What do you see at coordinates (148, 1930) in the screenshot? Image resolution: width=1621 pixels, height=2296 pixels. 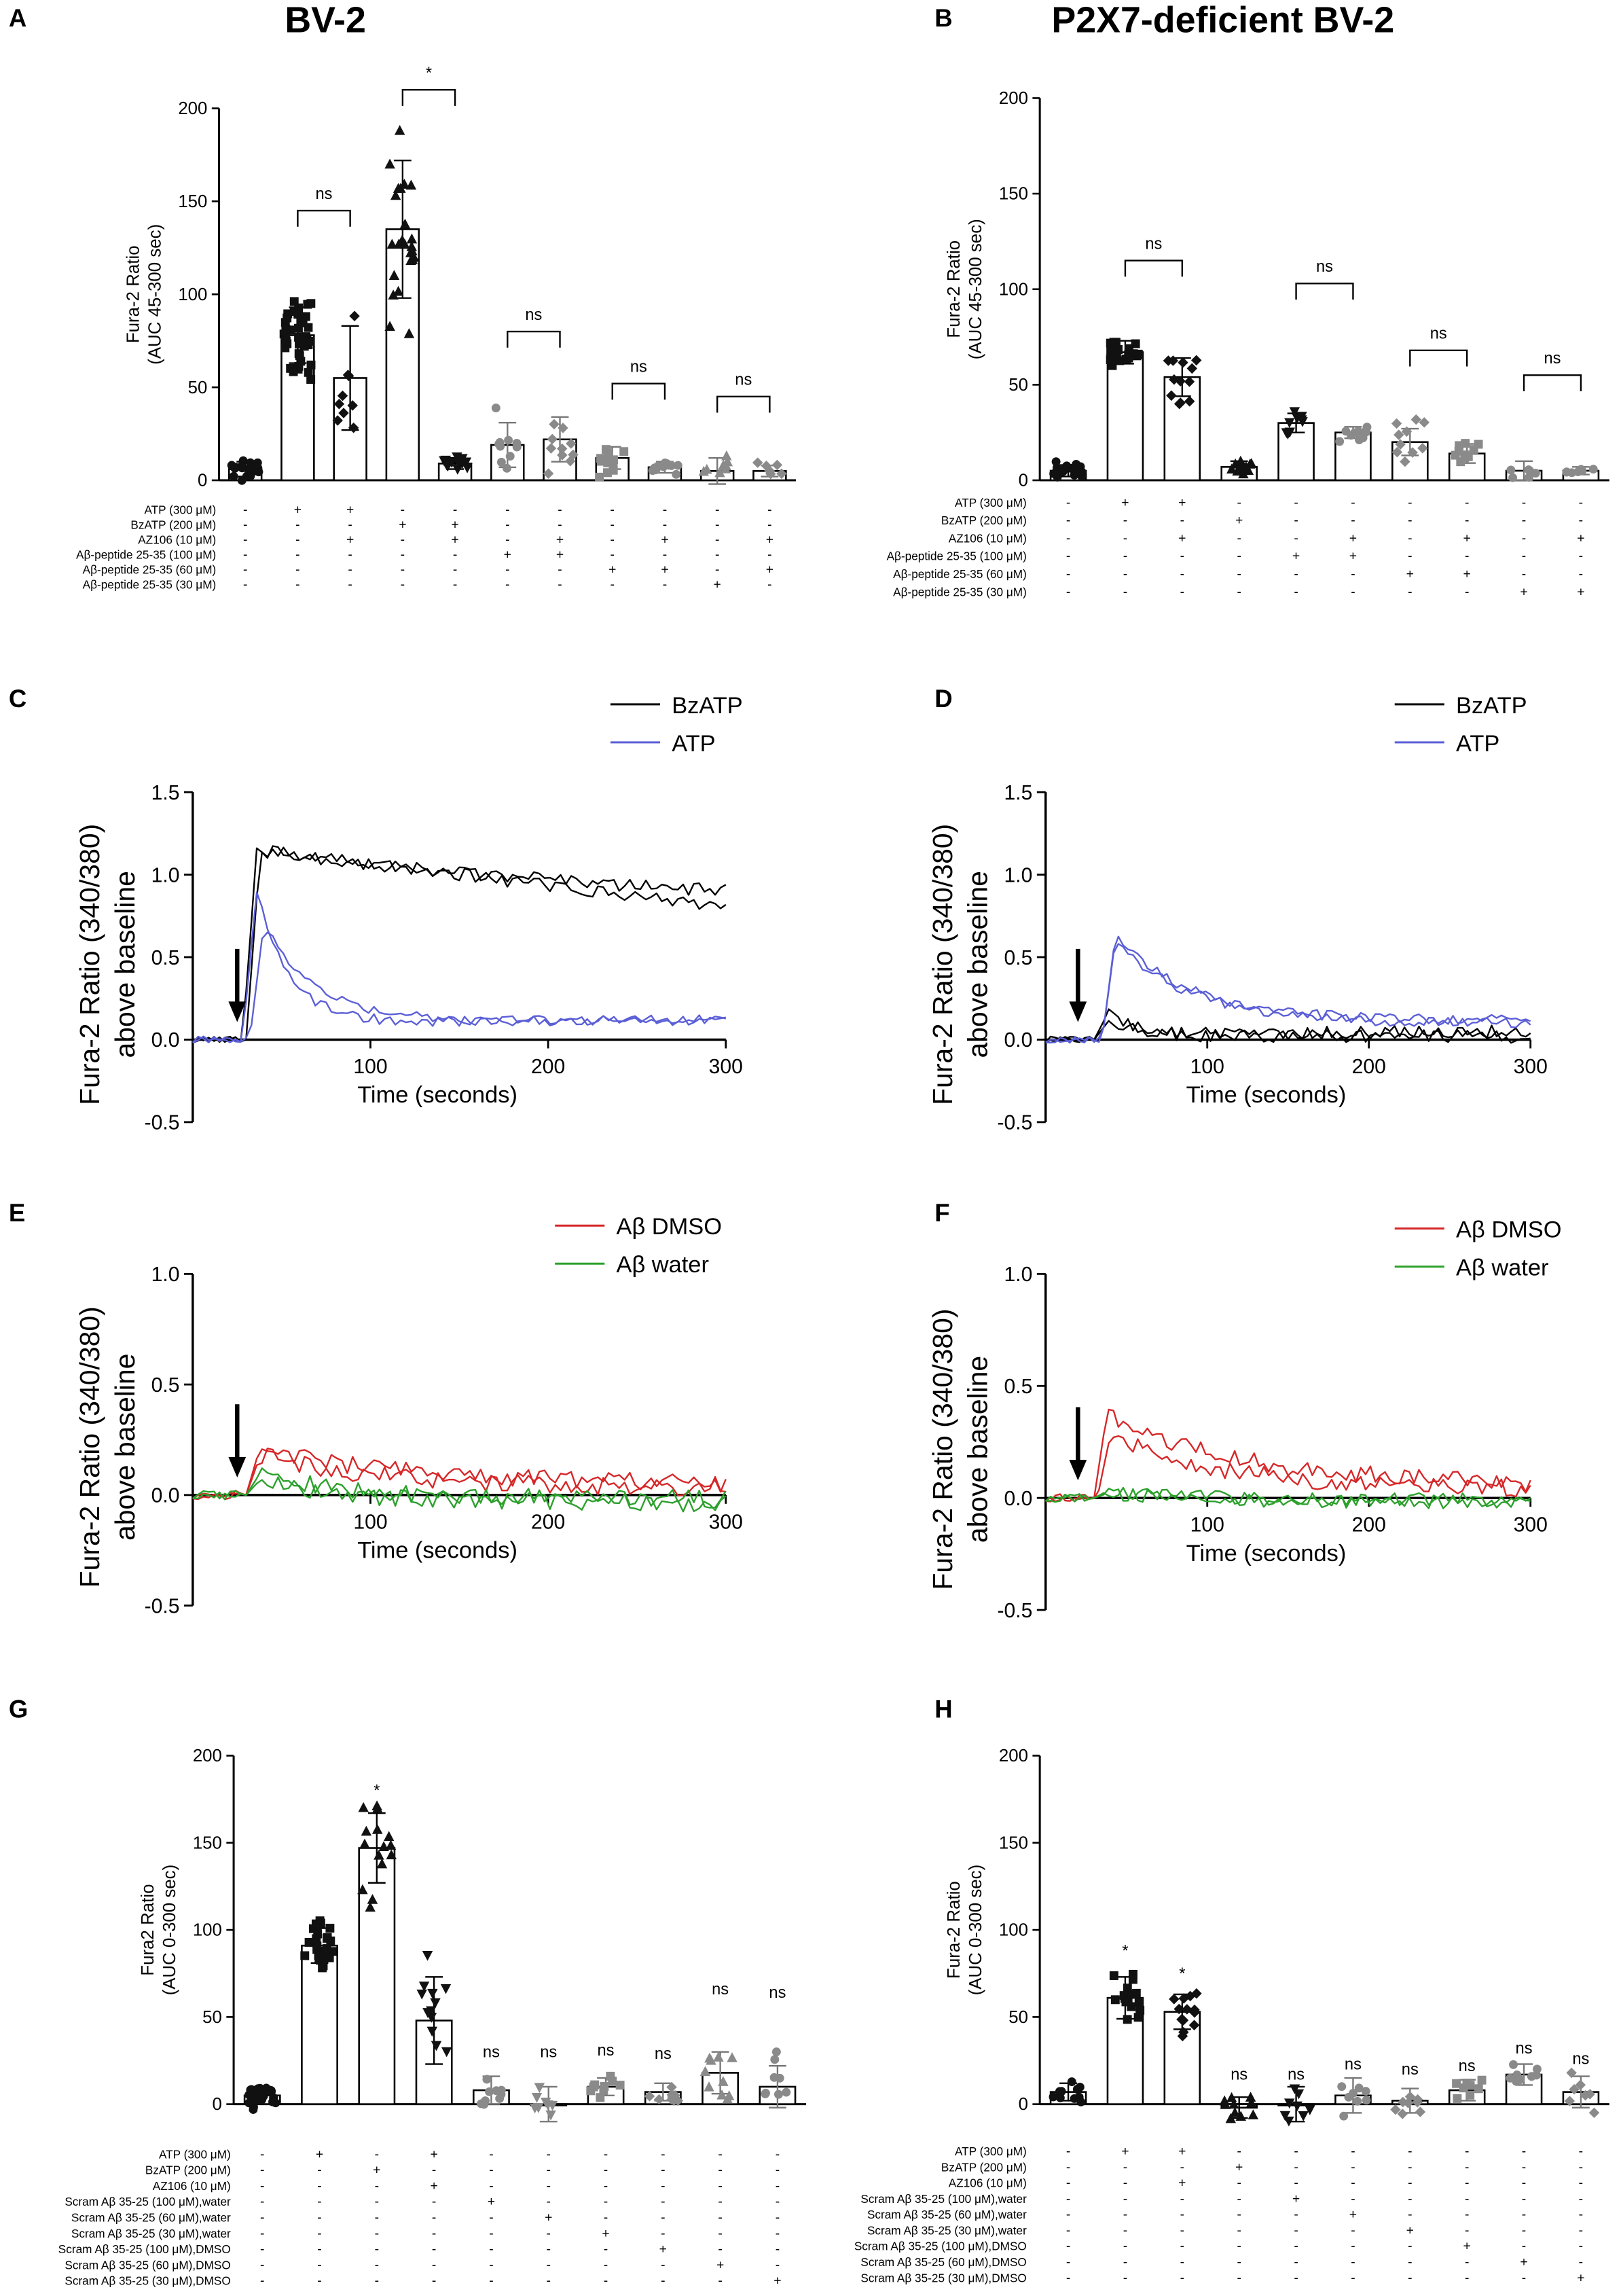 I see `y-axis-label-line: Fura2 Ratio` at bounding box center [148, 1930].